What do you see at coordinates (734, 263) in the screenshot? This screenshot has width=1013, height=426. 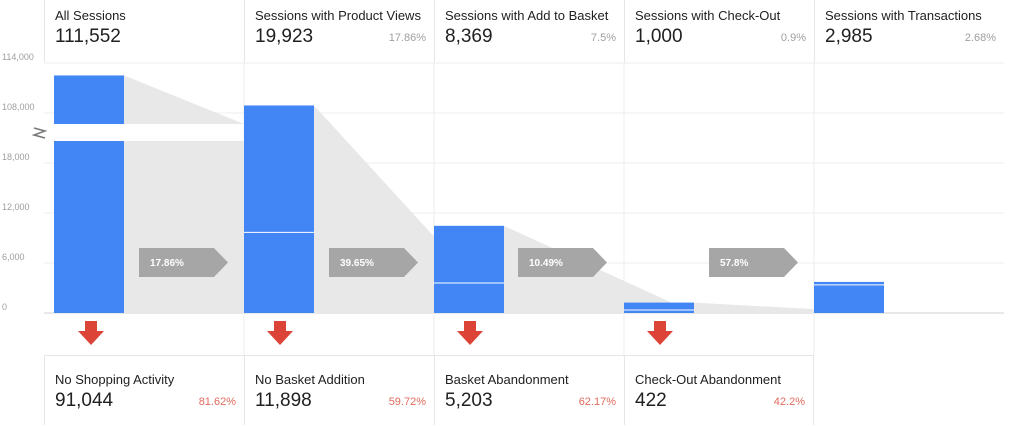 I see `conversion-rate-label: 57.8%` at bounding box center [734, 263].